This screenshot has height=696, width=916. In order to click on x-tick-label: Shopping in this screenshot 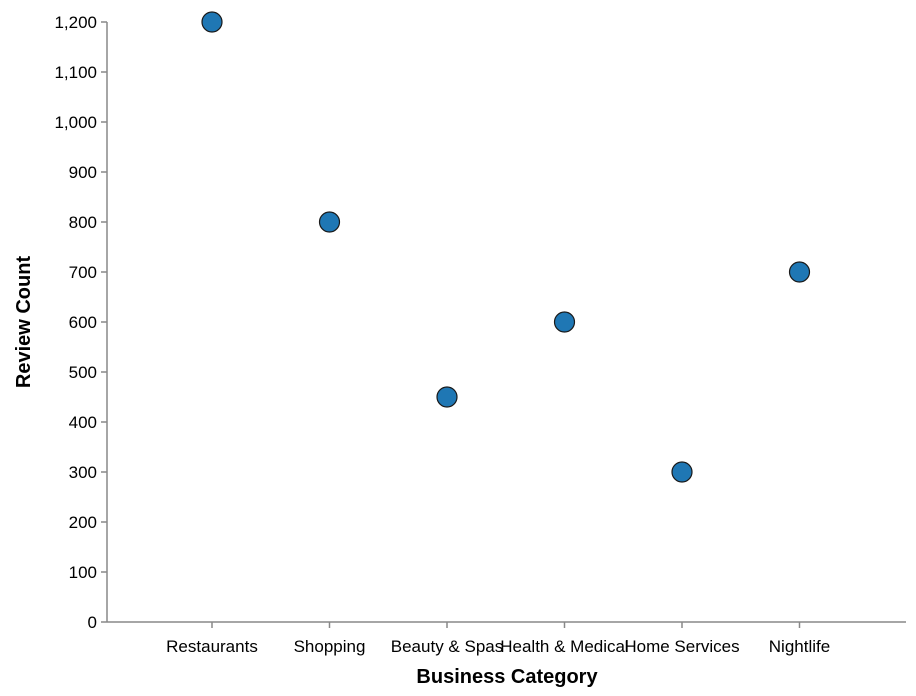, I will do `click(330, 646)`.